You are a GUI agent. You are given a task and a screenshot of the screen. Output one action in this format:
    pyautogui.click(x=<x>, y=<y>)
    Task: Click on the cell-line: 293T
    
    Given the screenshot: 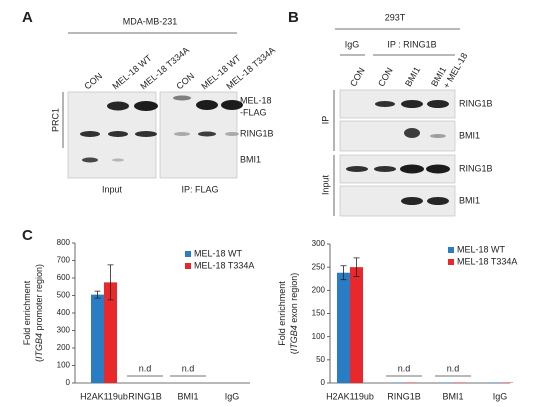 What is the action you would take?
    pyautogui.click(x=395, y=17)
    